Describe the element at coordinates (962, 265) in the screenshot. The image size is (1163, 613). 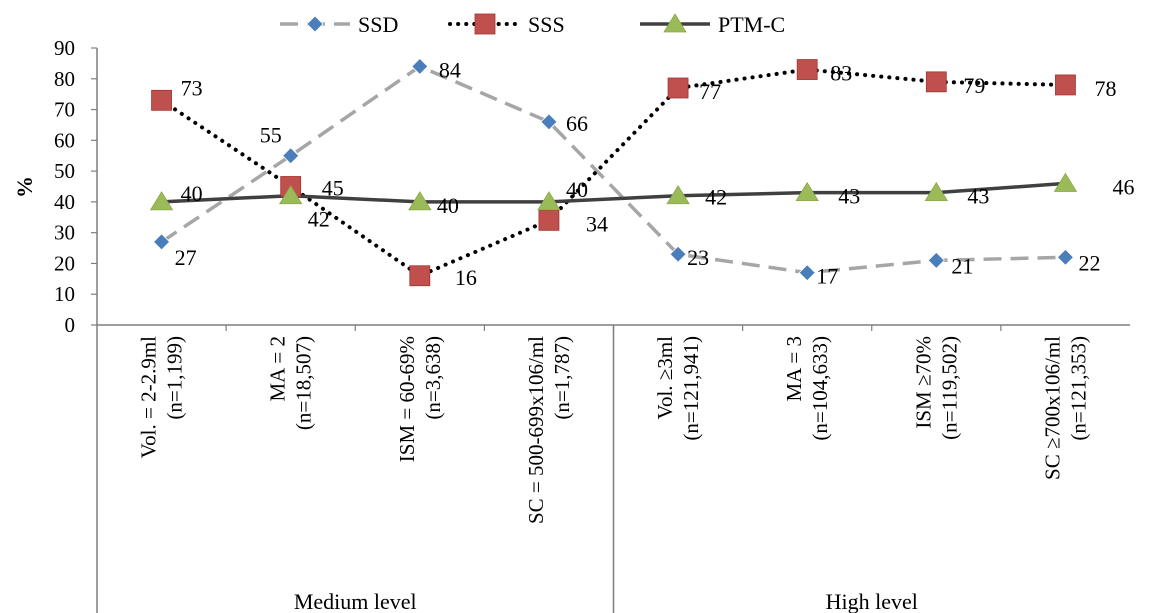
I see `data-label-ssd-7: 21` at that location.